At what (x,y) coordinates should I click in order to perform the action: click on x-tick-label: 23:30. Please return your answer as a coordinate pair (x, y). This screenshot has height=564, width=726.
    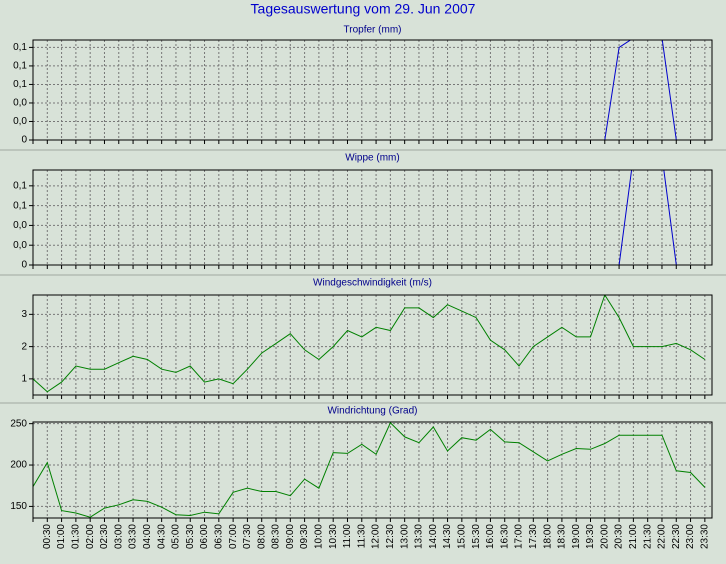
    Looking at the image, I should click on (704, 536).